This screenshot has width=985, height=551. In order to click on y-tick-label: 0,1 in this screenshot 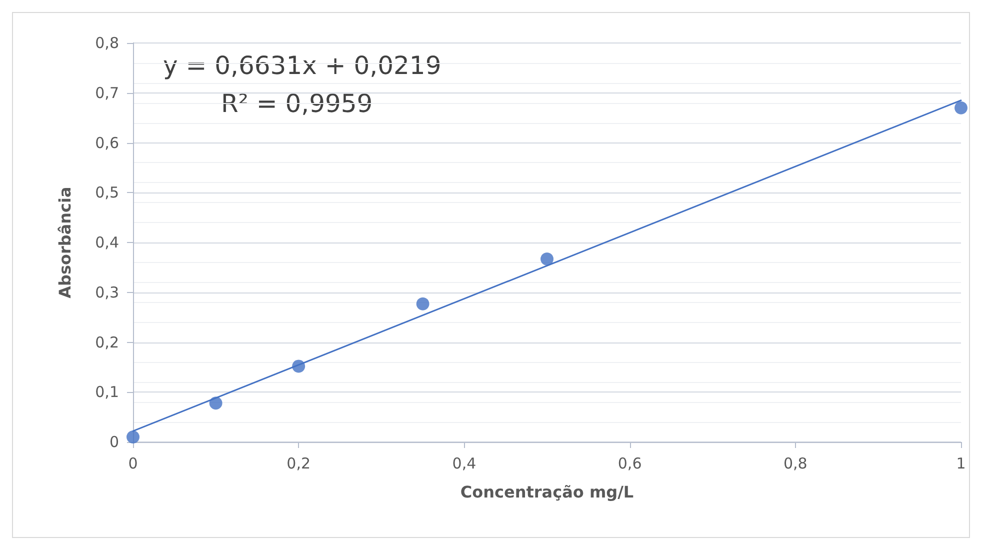, I will do `click(107, 392)`.